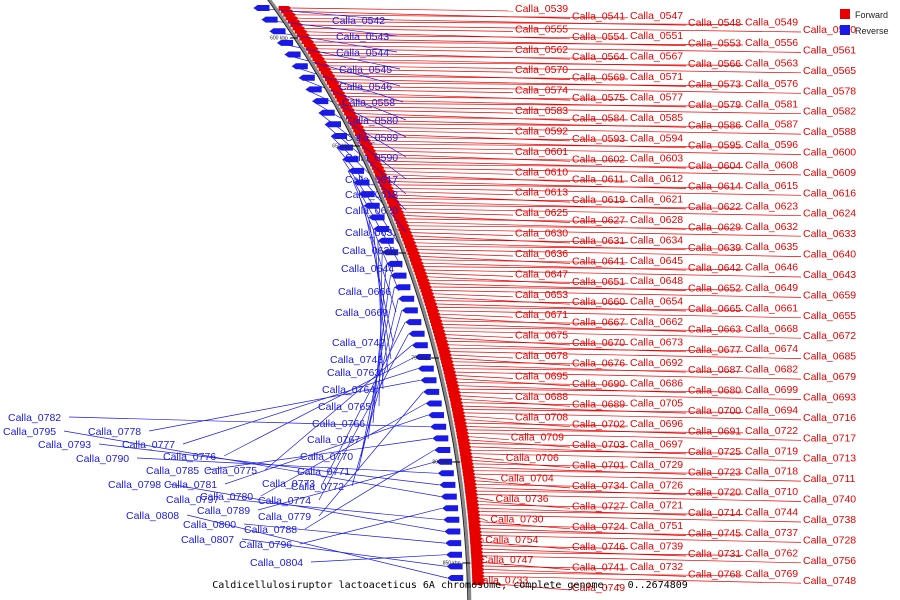 This screenshot has height=600, width=900. Describe the element at coordinates (656, 220) in the screenshot. I see `forward-gene-label: Calla_0628` at that location.